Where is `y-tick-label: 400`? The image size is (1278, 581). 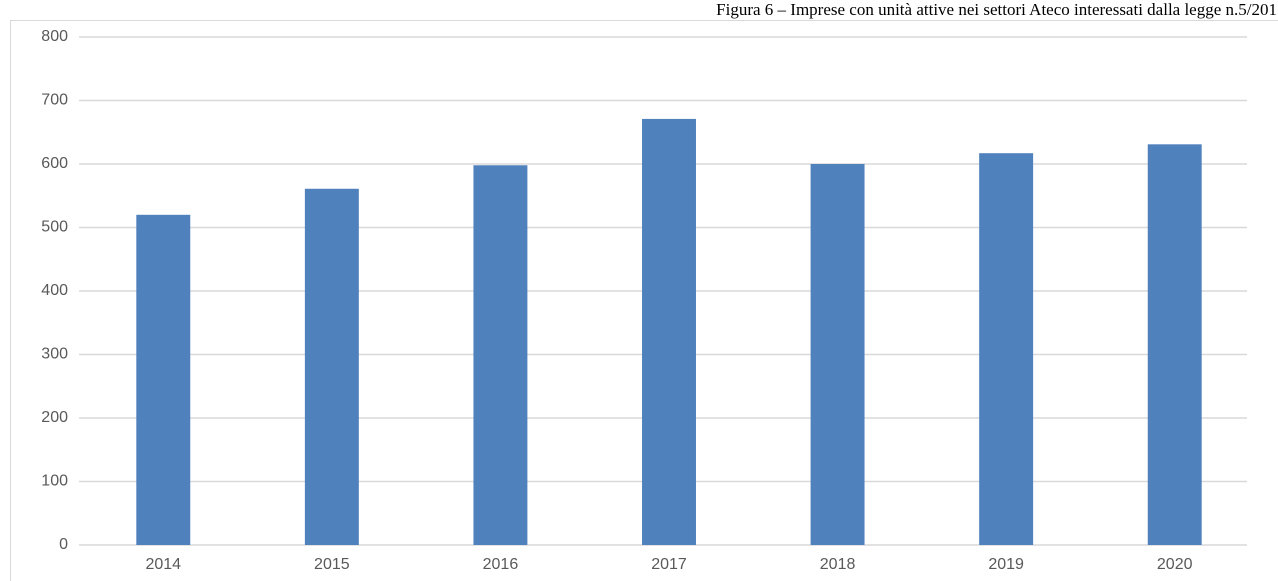 y-tick-label: 400 is located at coordinates (54, 290).